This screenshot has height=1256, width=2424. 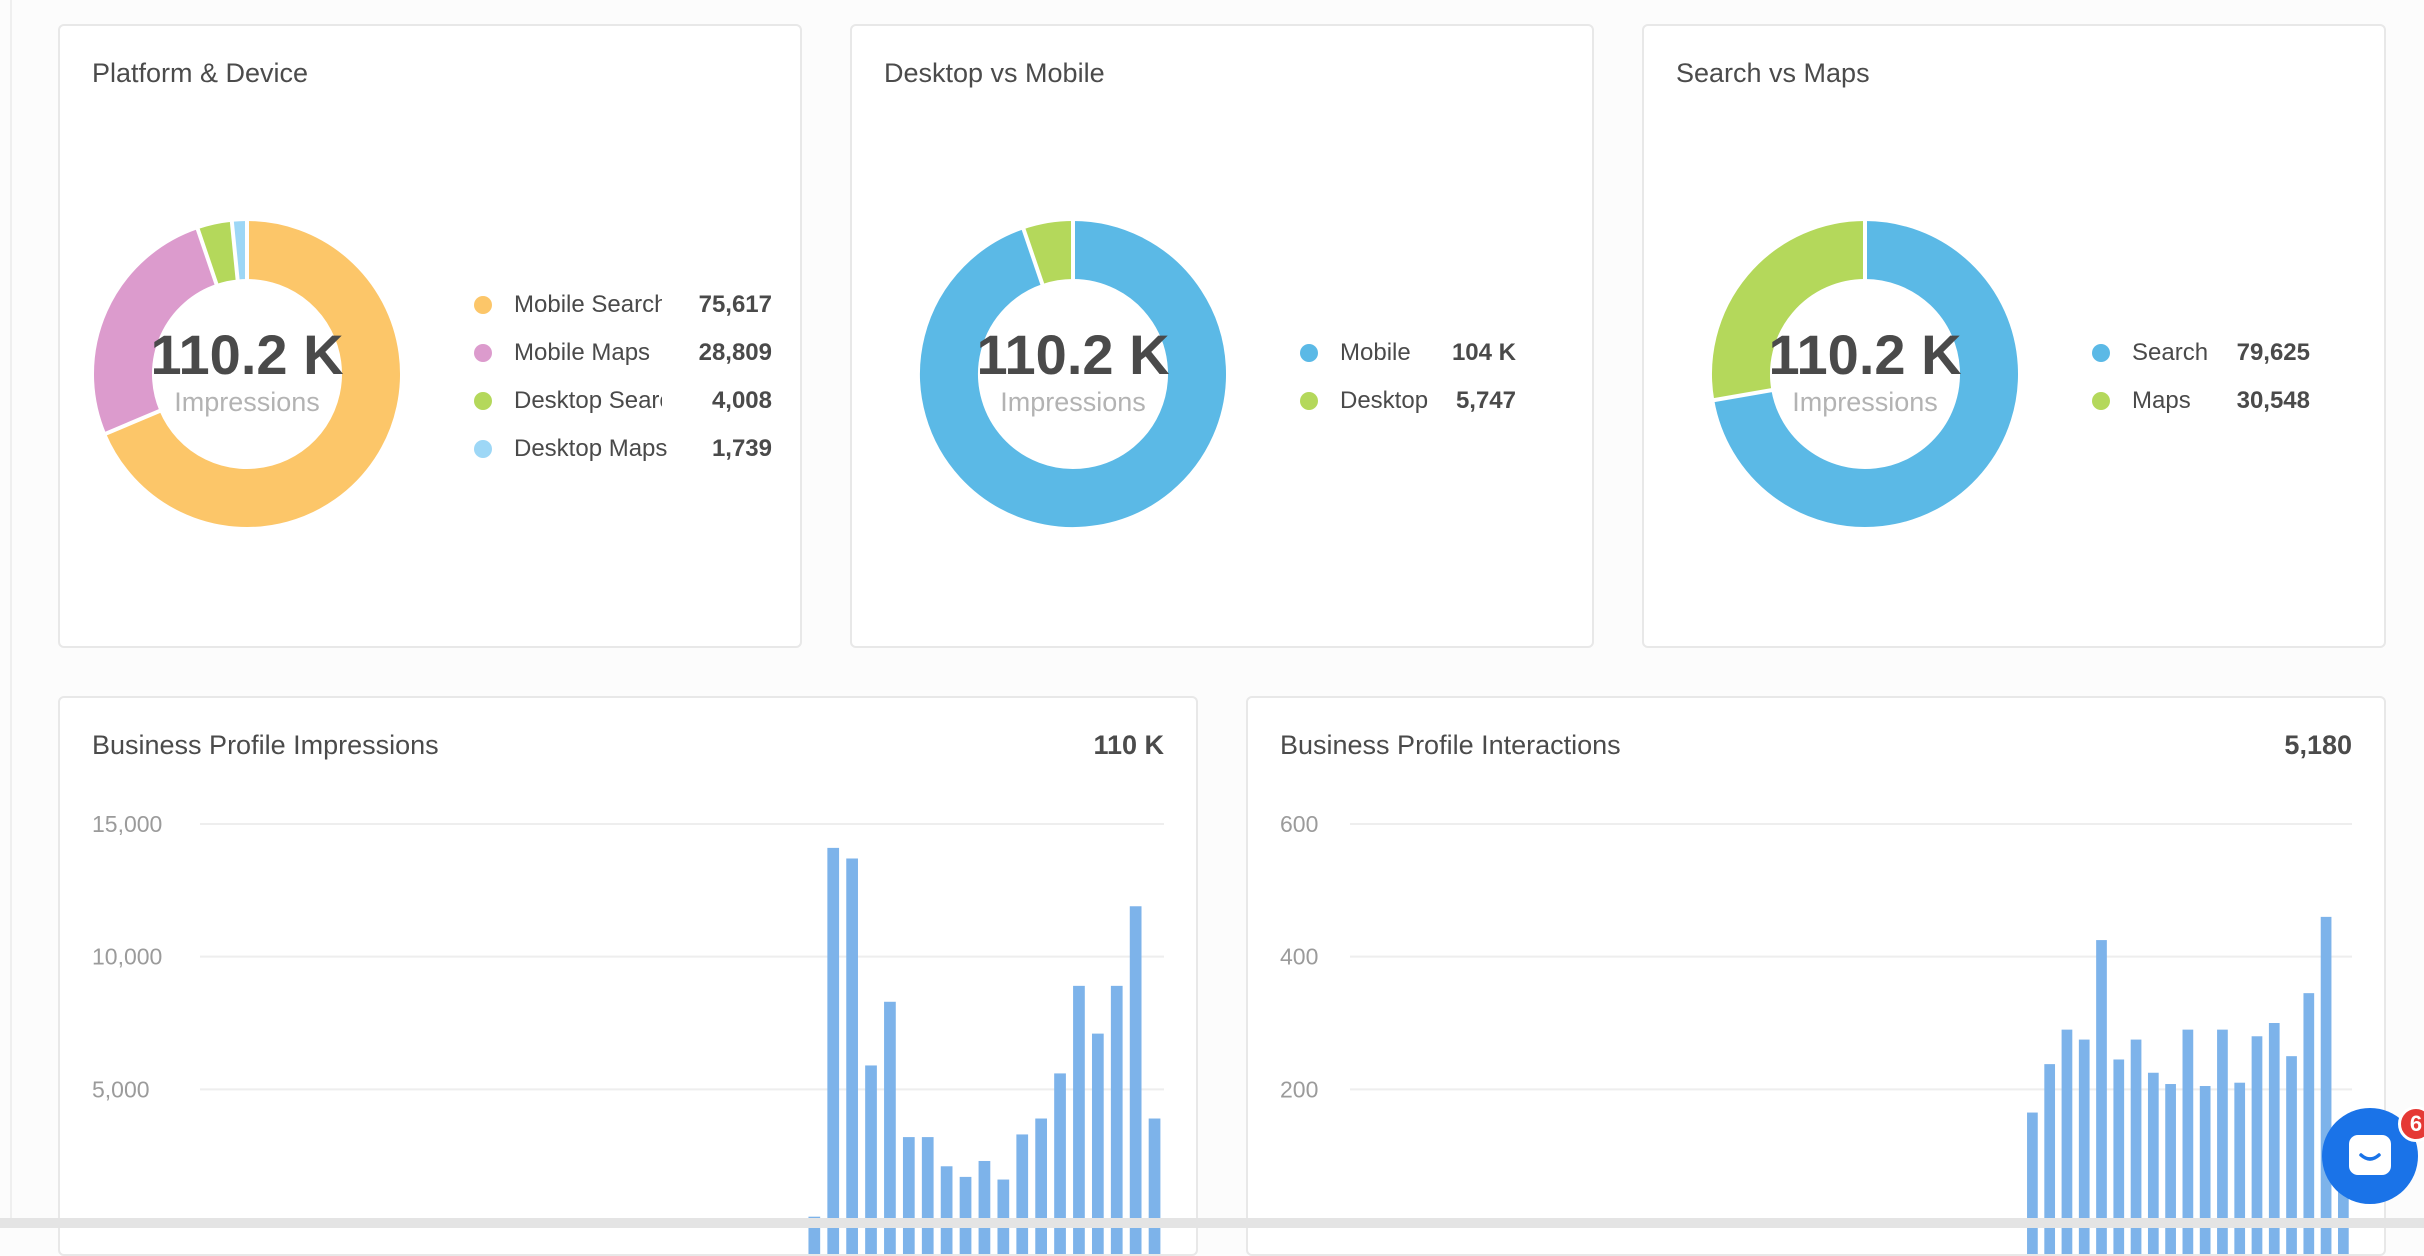 What do you see at coordinates (1485, 400) in the screenshot?
I see `legend-value: 5,747` at bounding box center [1485, 400].